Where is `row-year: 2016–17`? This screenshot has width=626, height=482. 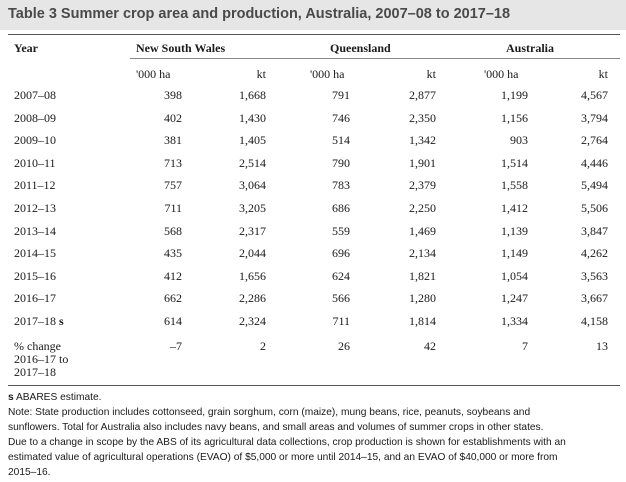
row-year: 2016–17 is located at coordinates (35, 298).